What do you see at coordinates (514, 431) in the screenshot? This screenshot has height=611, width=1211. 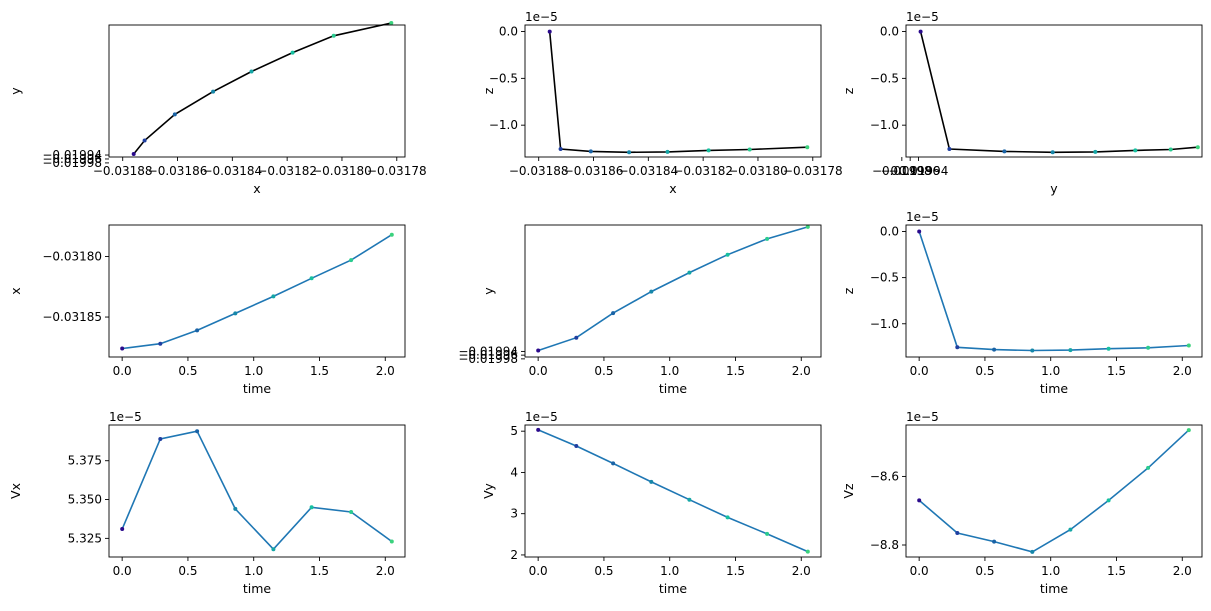 I see `y-tick-label: 5` at bounding box center [514, 431].